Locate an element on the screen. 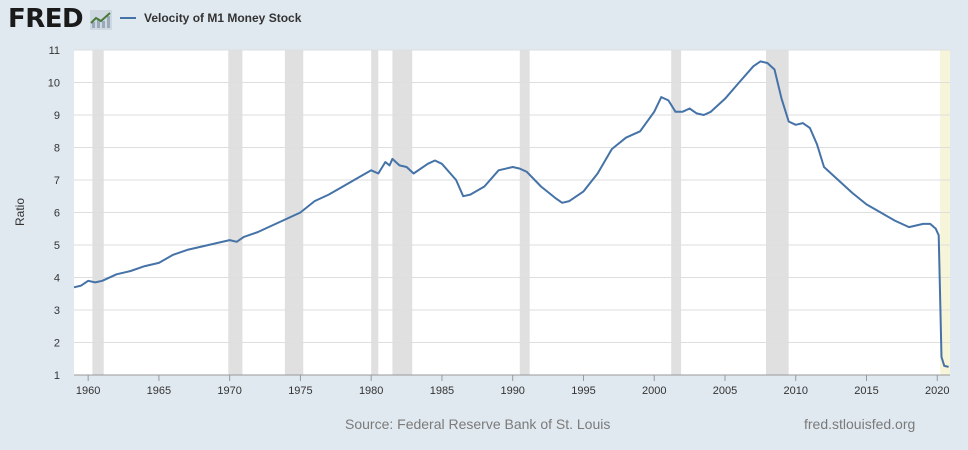 The width and height of the screenshot is (968, 450). y-axis: 1 2 3 4 5 6 7 8 9 10 11 is located at coordinates (54, 213).